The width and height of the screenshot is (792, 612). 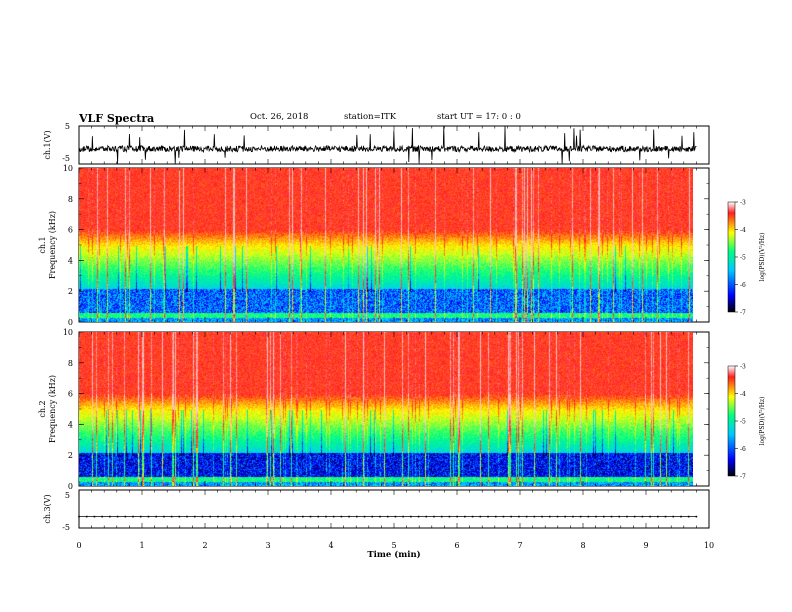 What do you see at coordinates (762, 257) in the screenshot?
I see `ch1-colorbar-label: log(PSD)(V²/Hz)` at bounding box center [762, 257].